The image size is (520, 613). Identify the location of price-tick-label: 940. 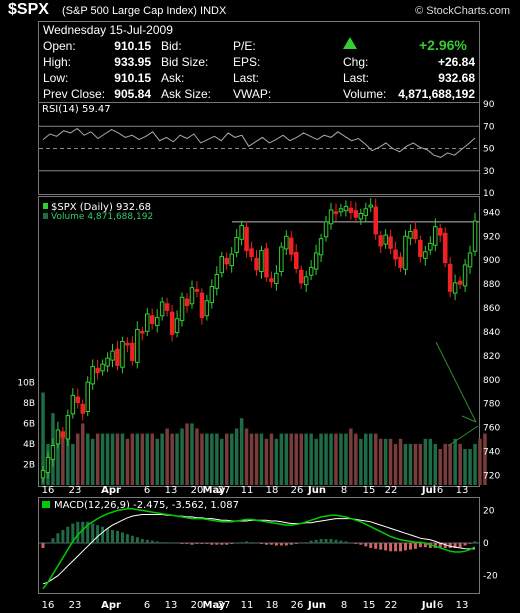
(491, 213).